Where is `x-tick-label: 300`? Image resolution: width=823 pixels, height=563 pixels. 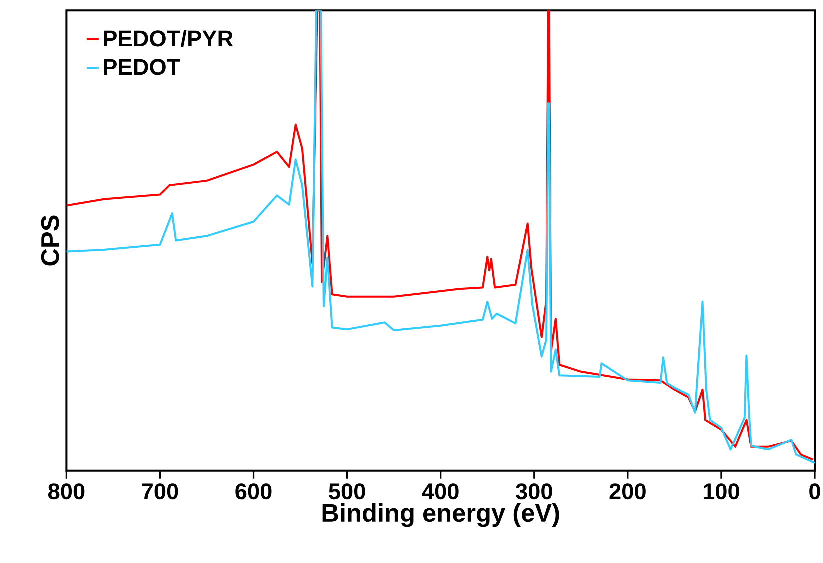
x-tick-label: 300 is located at coordinates (534, 492).